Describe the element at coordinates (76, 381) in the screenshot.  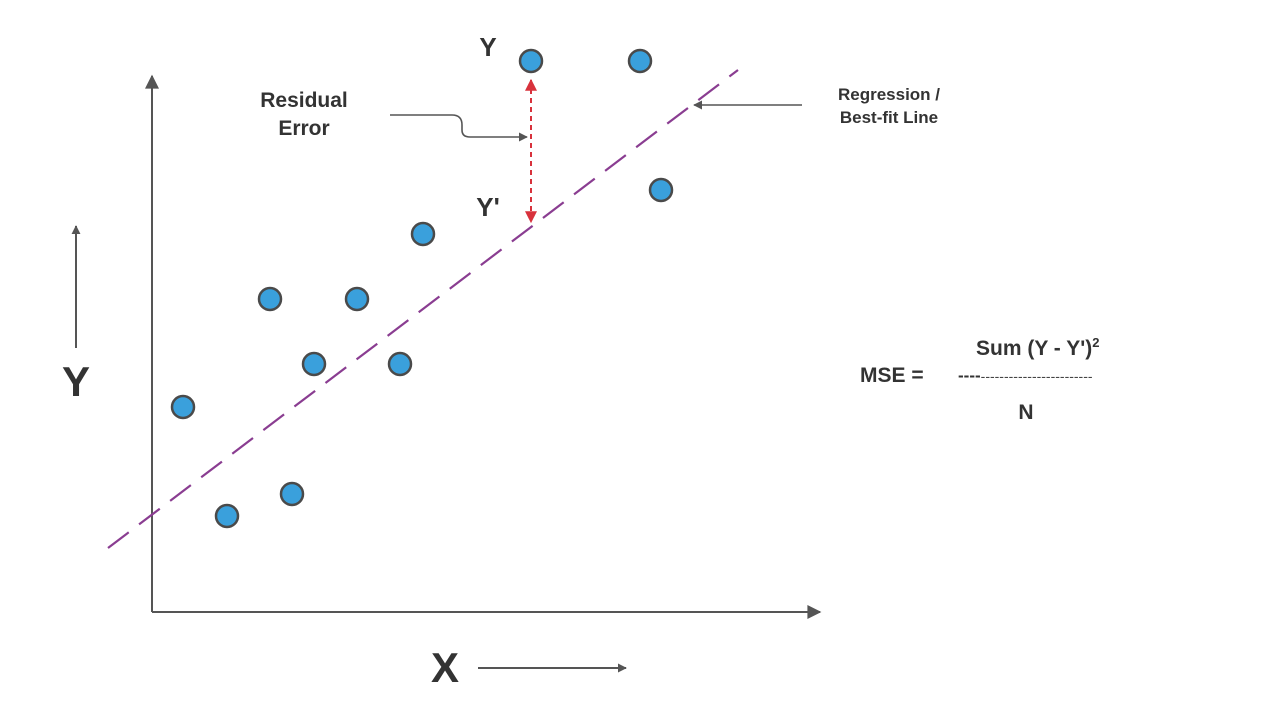
I see `y-axis-label: Y` at that location.